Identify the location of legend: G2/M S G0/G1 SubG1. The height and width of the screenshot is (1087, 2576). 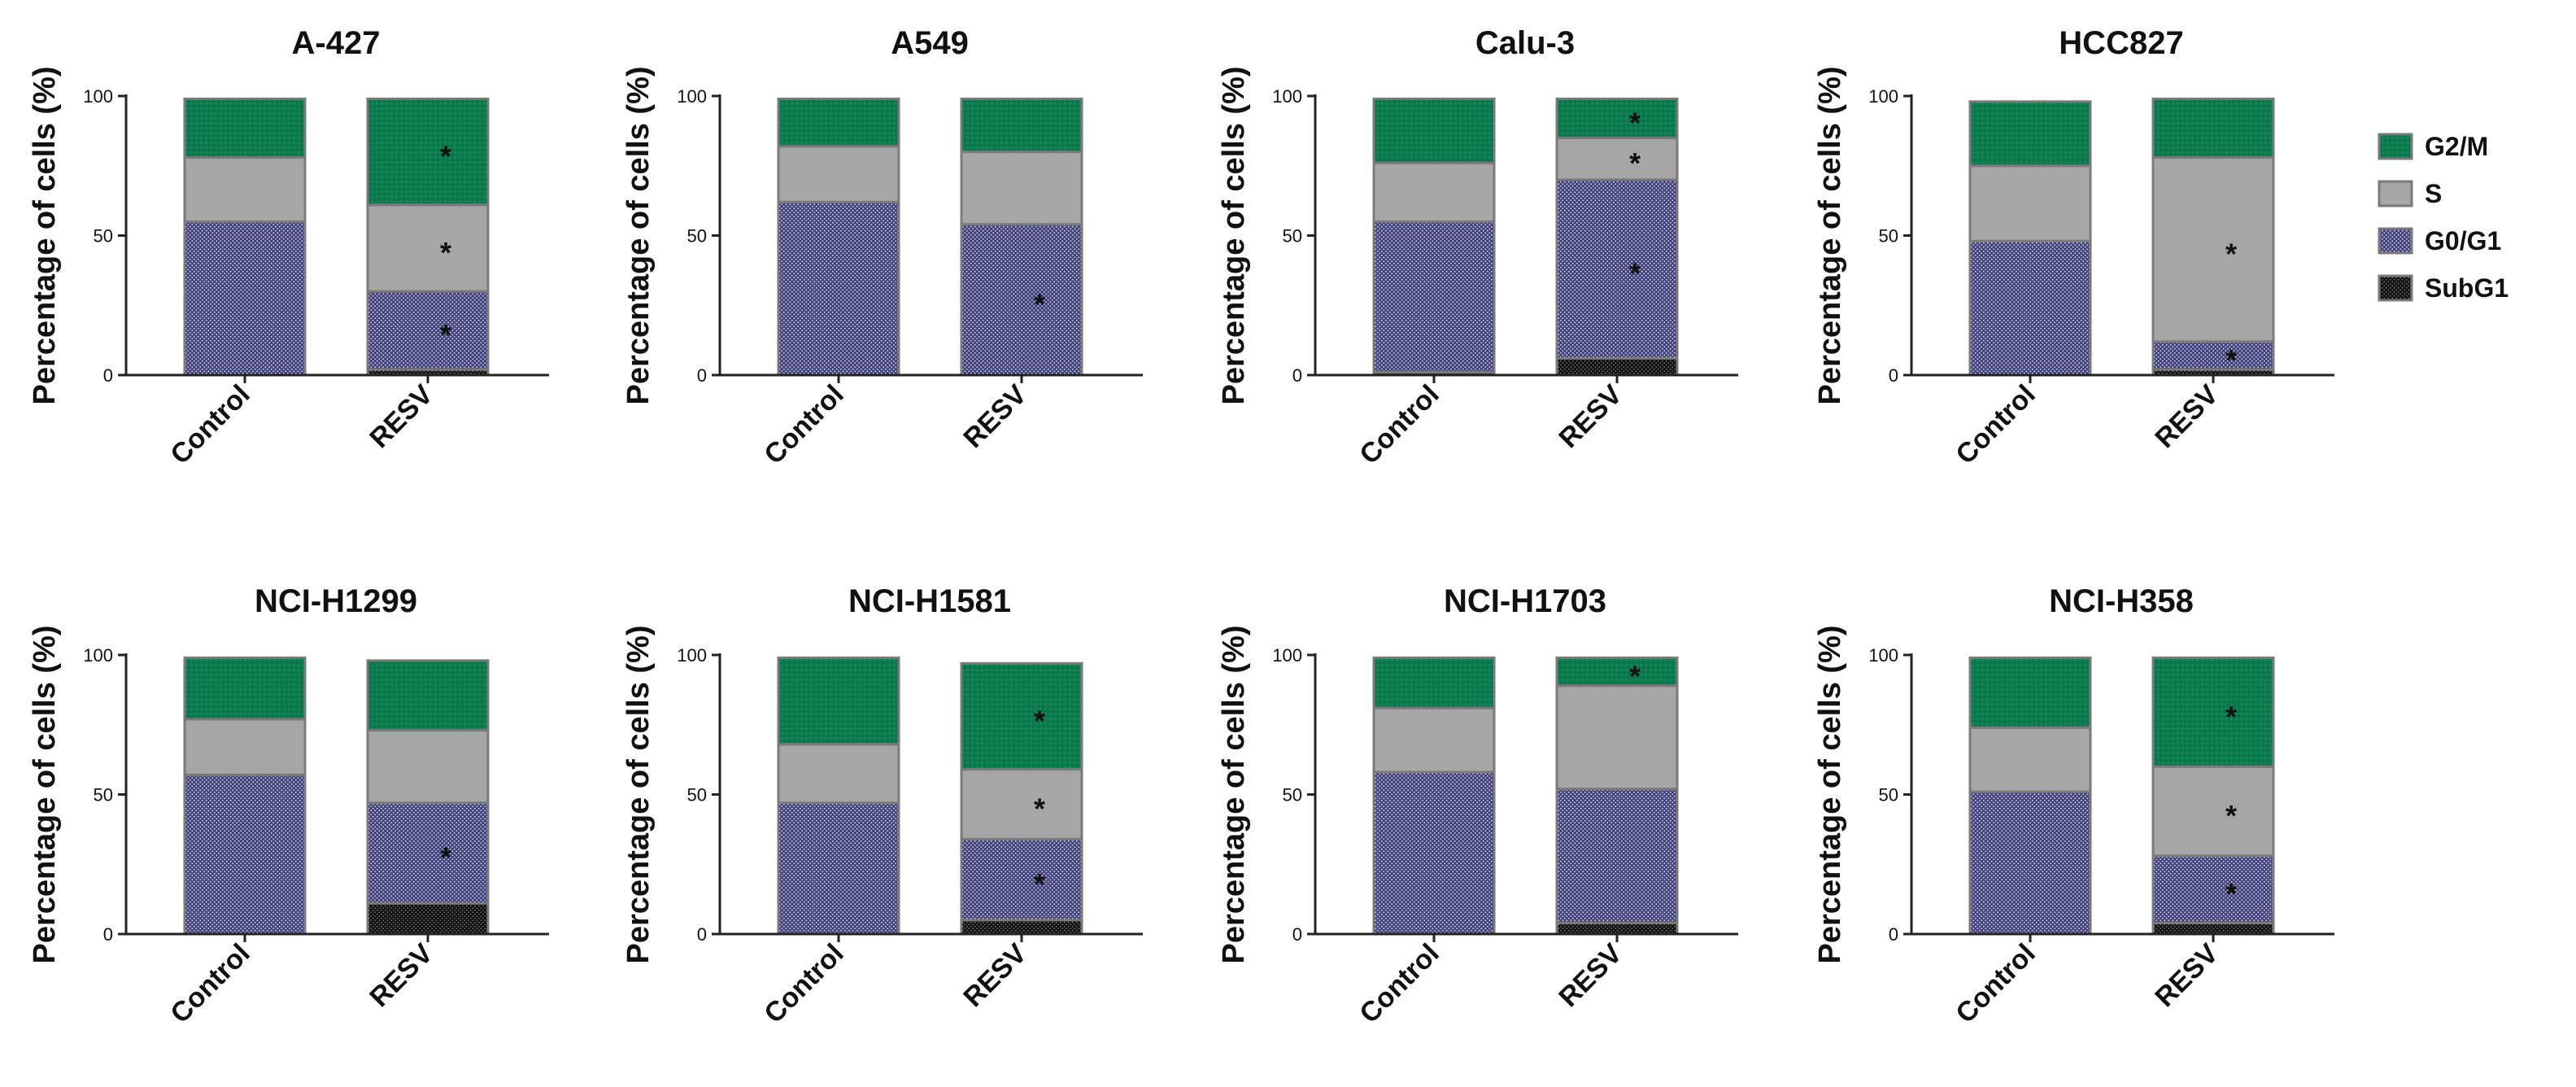
(2443, 217).